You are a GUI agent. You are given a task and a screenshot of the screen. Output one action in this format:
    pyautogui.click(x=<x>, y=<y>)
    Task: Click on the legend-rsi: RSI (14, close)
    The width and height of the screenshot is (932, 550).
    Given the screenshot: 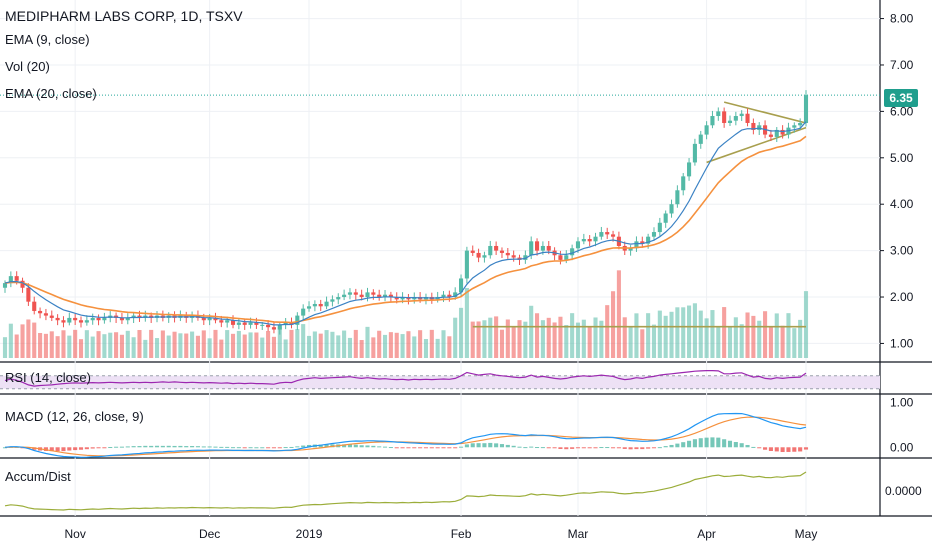 What is the action you would take?
    pyautogui.click(x=48, y=377)
    